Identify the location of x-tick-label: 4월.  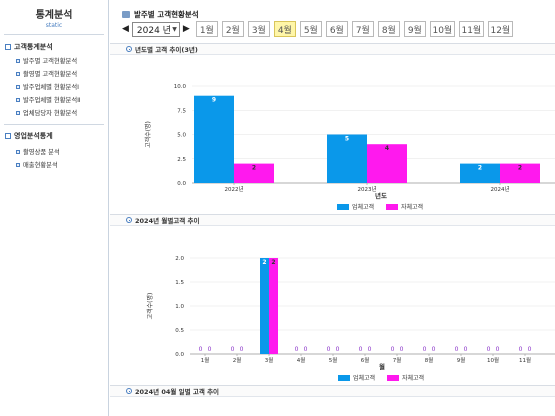
(301, 360).